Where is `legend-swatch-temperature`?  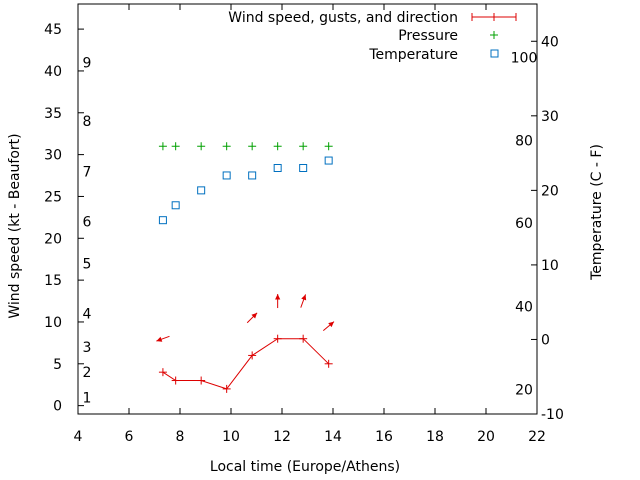
legend-swatch-temperature is located at coordinates (494, 53).